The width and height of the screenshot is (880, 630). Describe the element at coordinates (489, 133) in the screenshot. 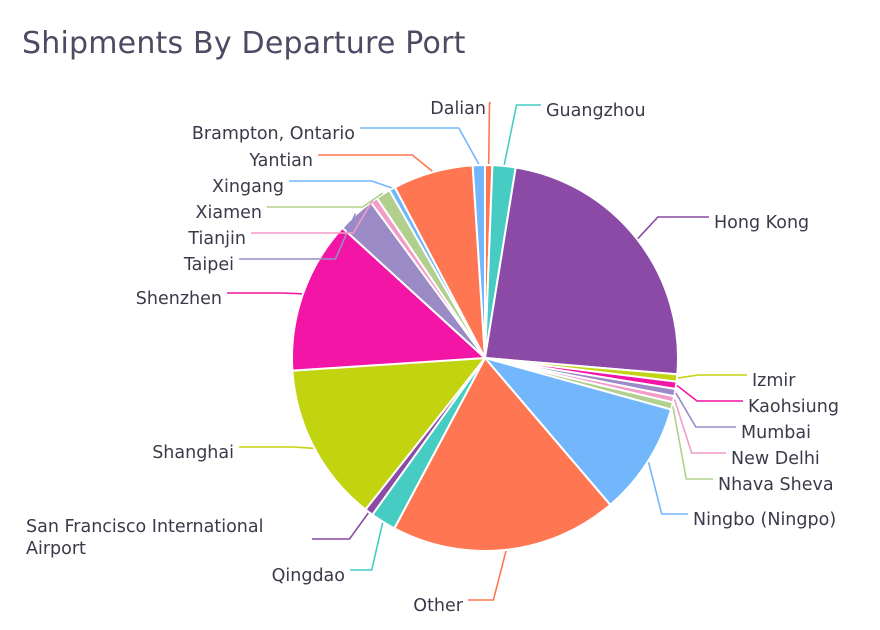

I see `leader-line-dalian` at that location.